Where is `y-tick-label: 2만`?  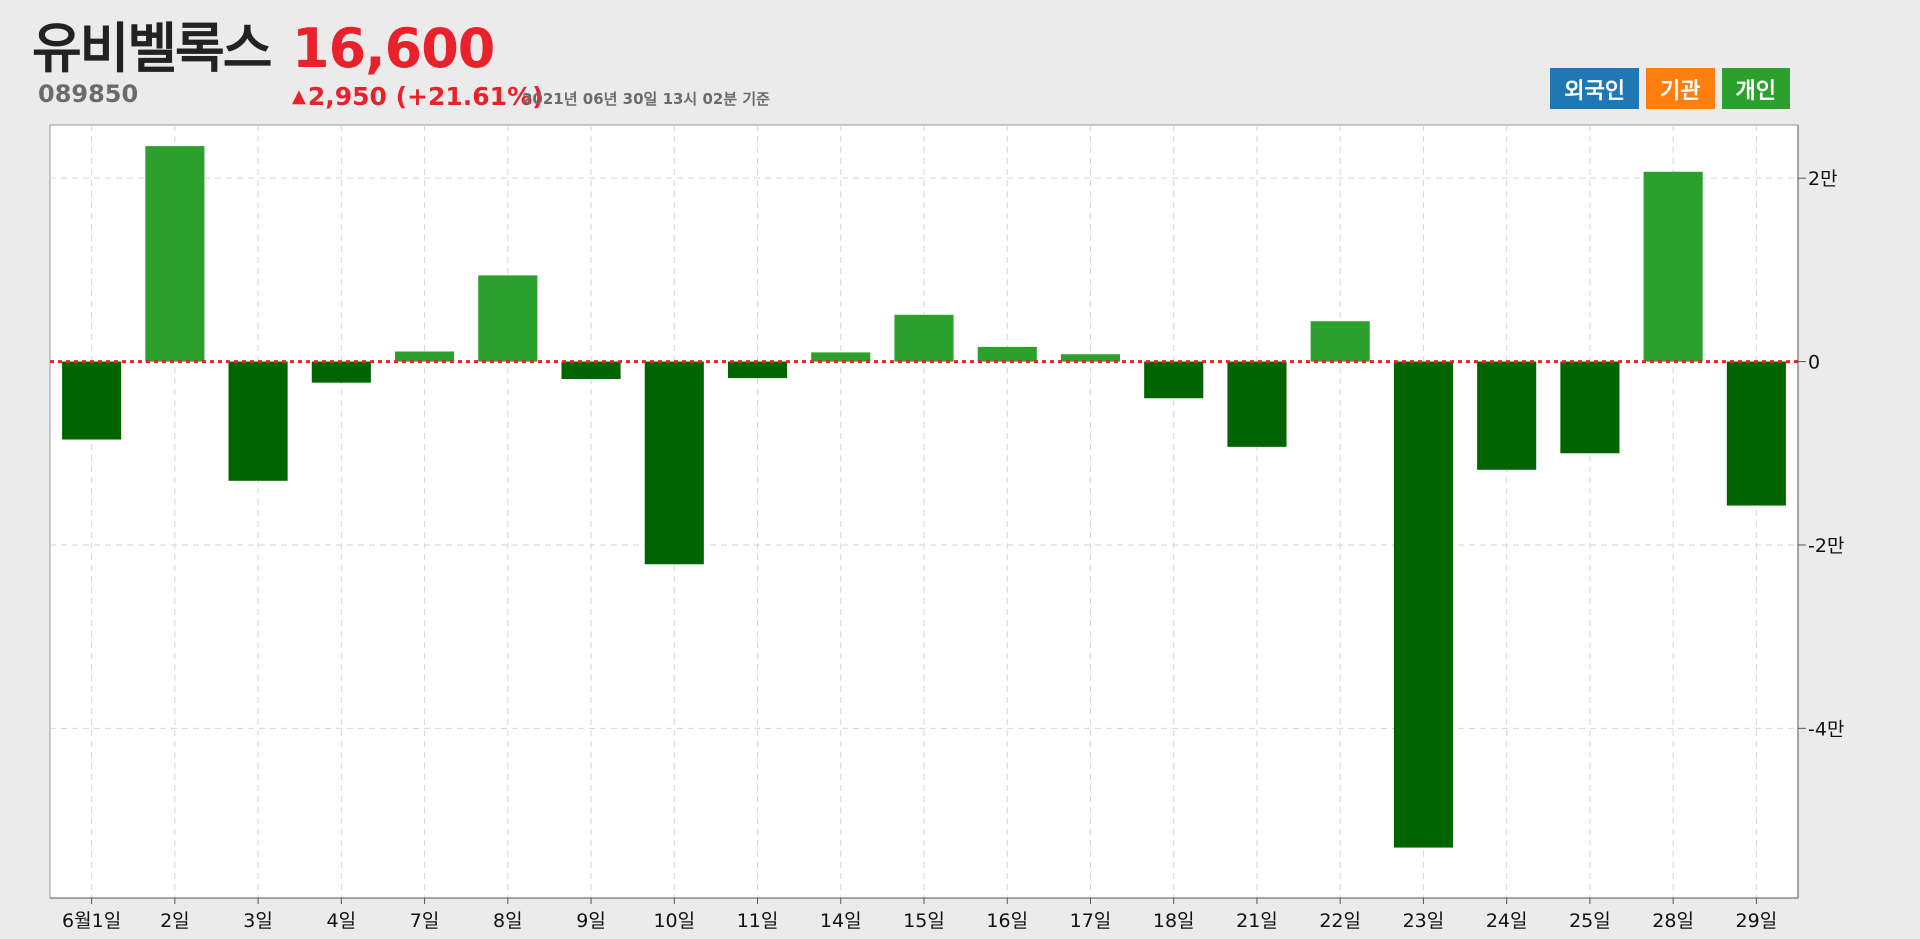 y-tick-label: 2만 is located at coordinates (1823, 179).